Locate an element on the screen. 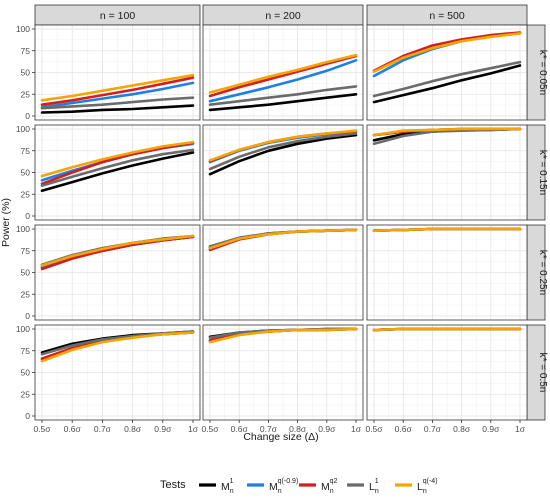  legend-label: Mnq2 is located at coordinates (329, 486).